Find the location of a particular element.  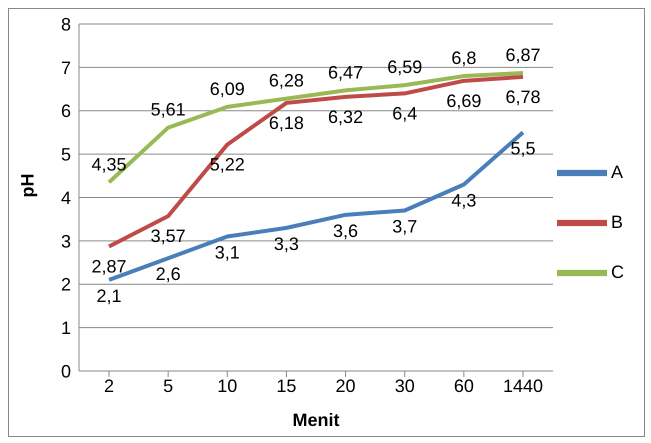

data-label: 6,18 is located at coordinates (286, 122).